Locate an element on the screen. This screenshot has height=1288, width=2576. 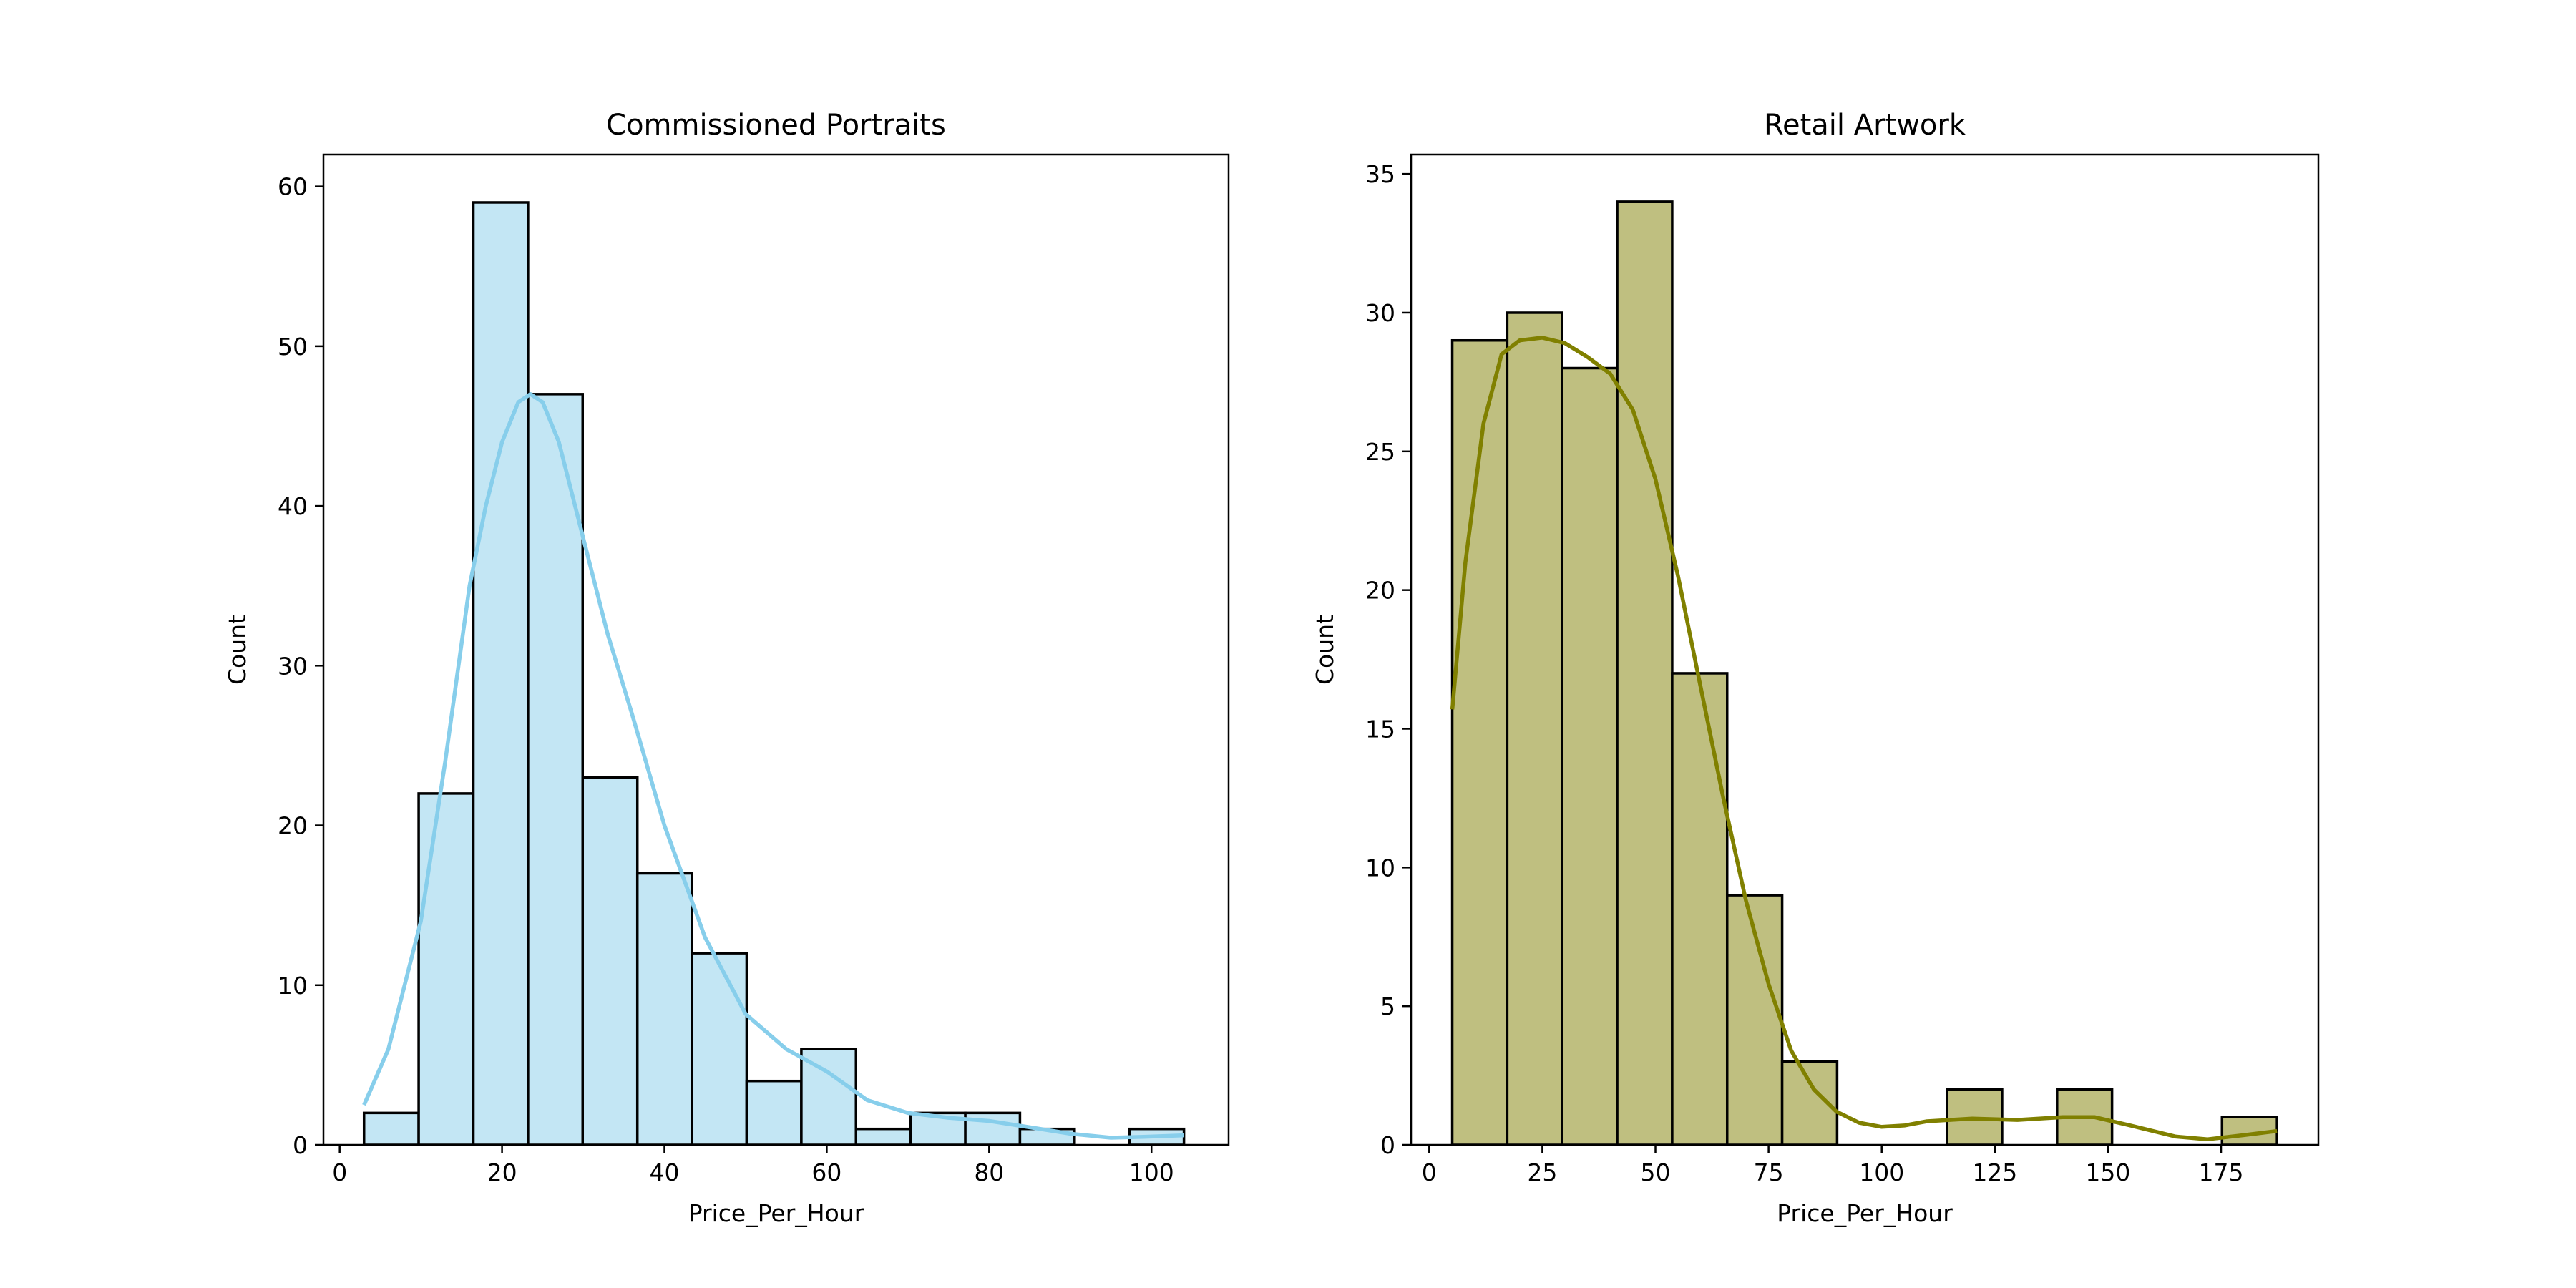
x-tick-label: 75 is located at coordinates (1769, 1172).